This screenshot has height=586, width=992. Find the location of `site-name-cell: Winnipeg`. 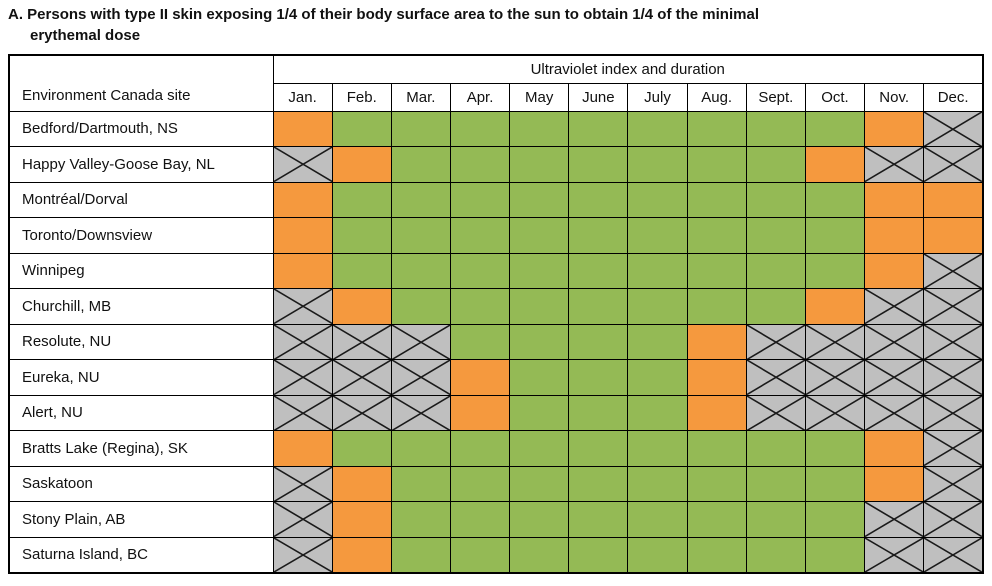

site-name-cell: Winnipeg is located at coordinates (141, 270).